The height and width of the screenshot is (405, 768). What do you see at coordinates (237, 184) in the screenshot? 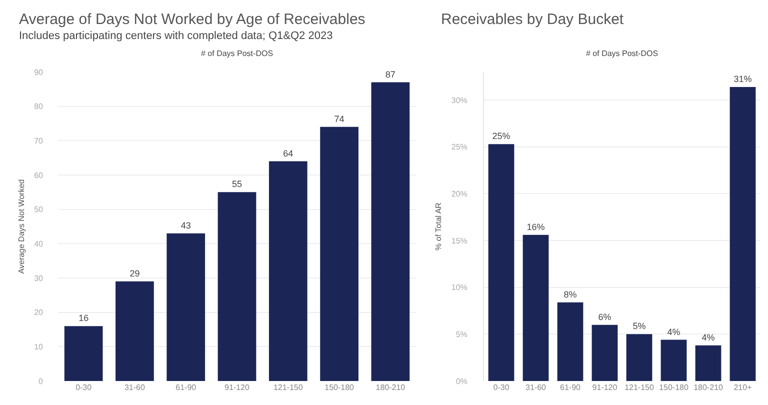
I see `data-label: 55` at bounding box center [237, 184].